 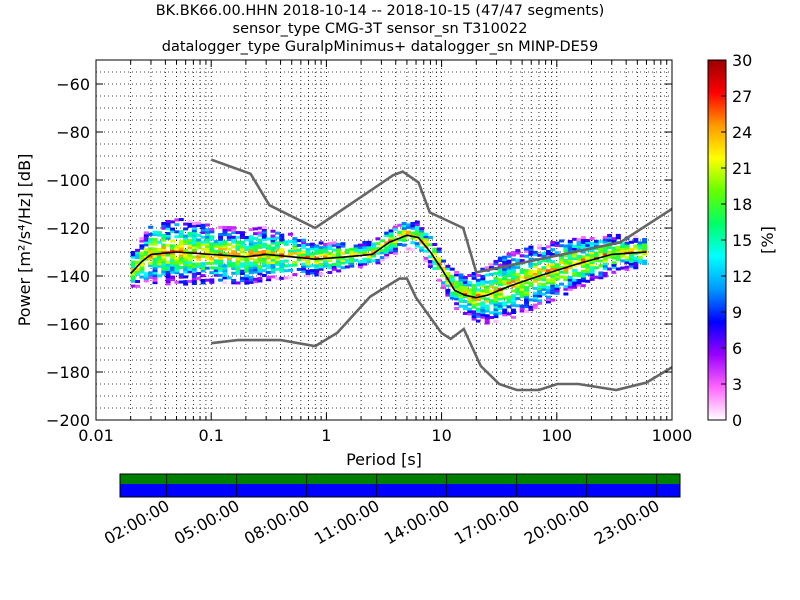 I want to click on colorbar-tick-label: 3, so click(x=737, y=384).